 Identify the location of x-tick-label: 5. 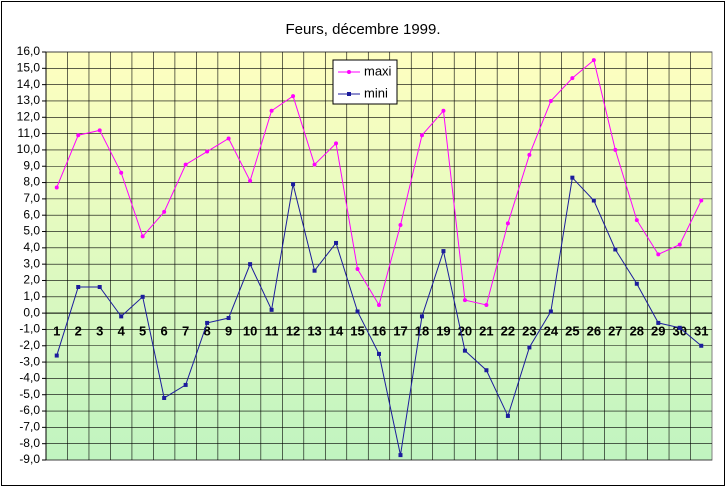
(142, 331).